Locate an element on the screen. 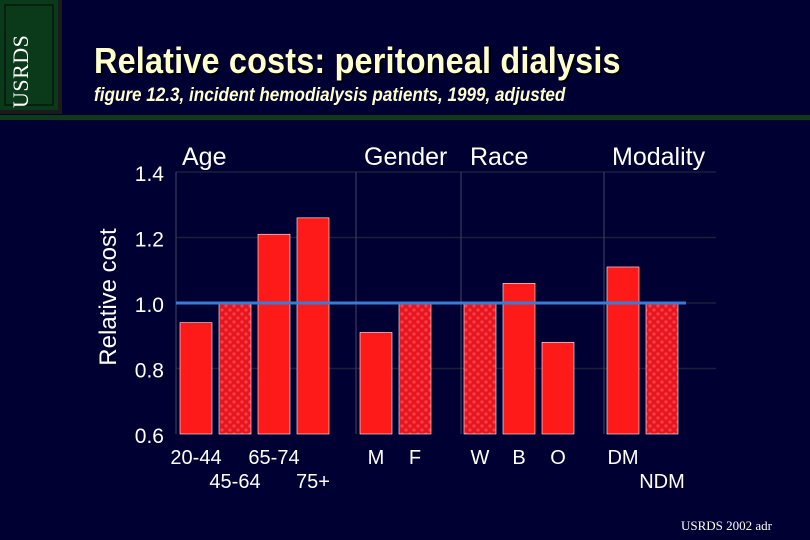  logo-box: USRDS is located at coordinates (31, 57).